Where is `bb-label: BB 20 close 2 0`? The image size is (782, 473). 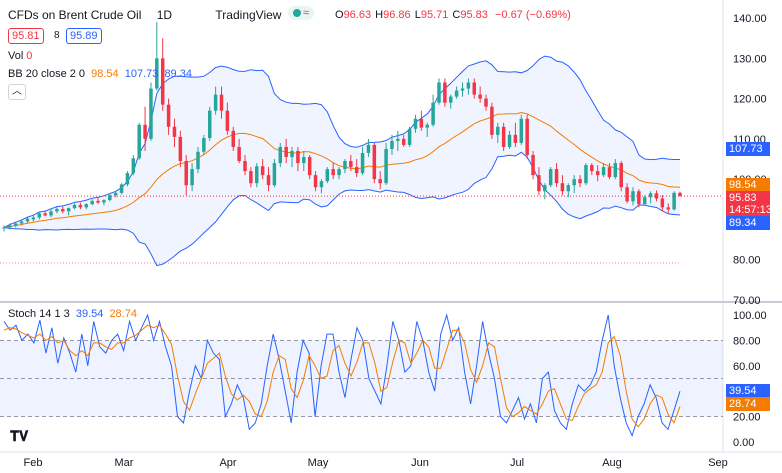 bb-label: BB 20 close 2 0 is located at coordinates (47, 74).